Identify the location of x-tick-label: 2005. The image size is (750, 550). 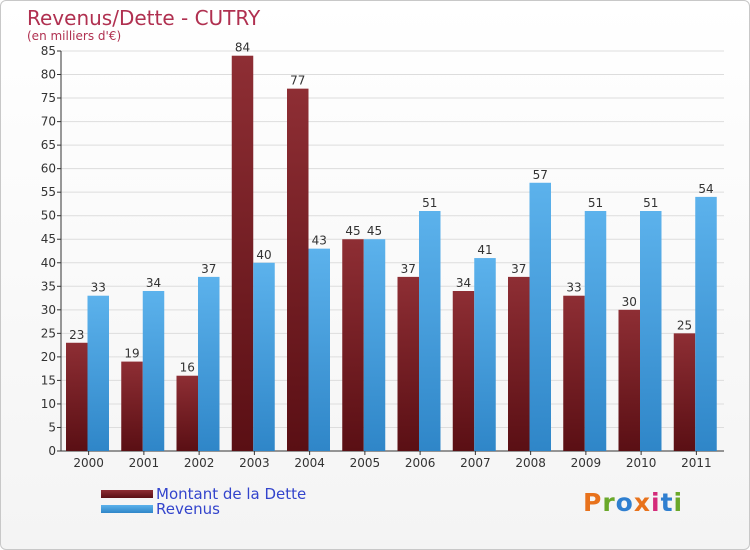
(365, 463).